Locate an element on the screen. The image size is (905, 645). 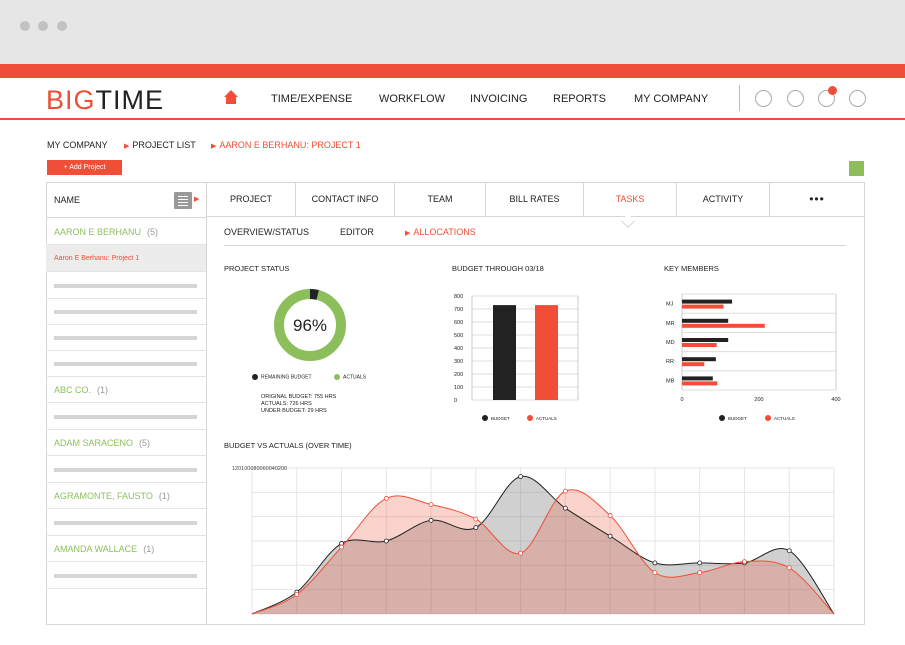
status-square is located at coordinates (856, 168).